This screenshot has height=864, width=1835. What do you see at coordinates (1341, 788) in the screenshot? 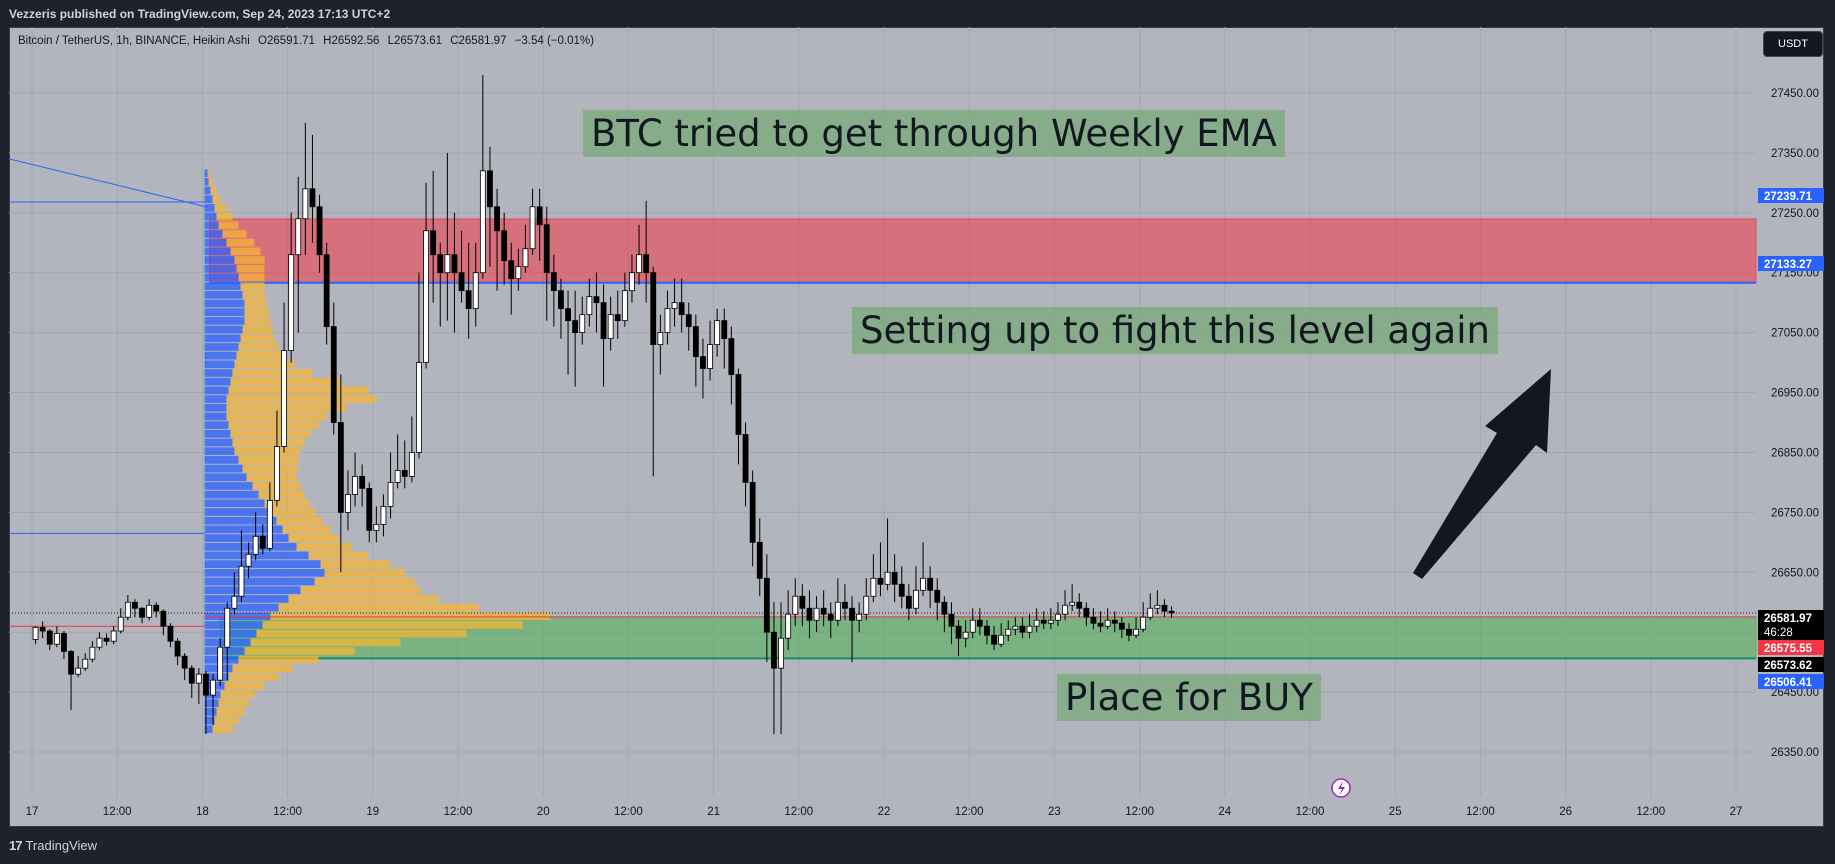
I see `lightning-bolt` at bounding box center [1341, 788].